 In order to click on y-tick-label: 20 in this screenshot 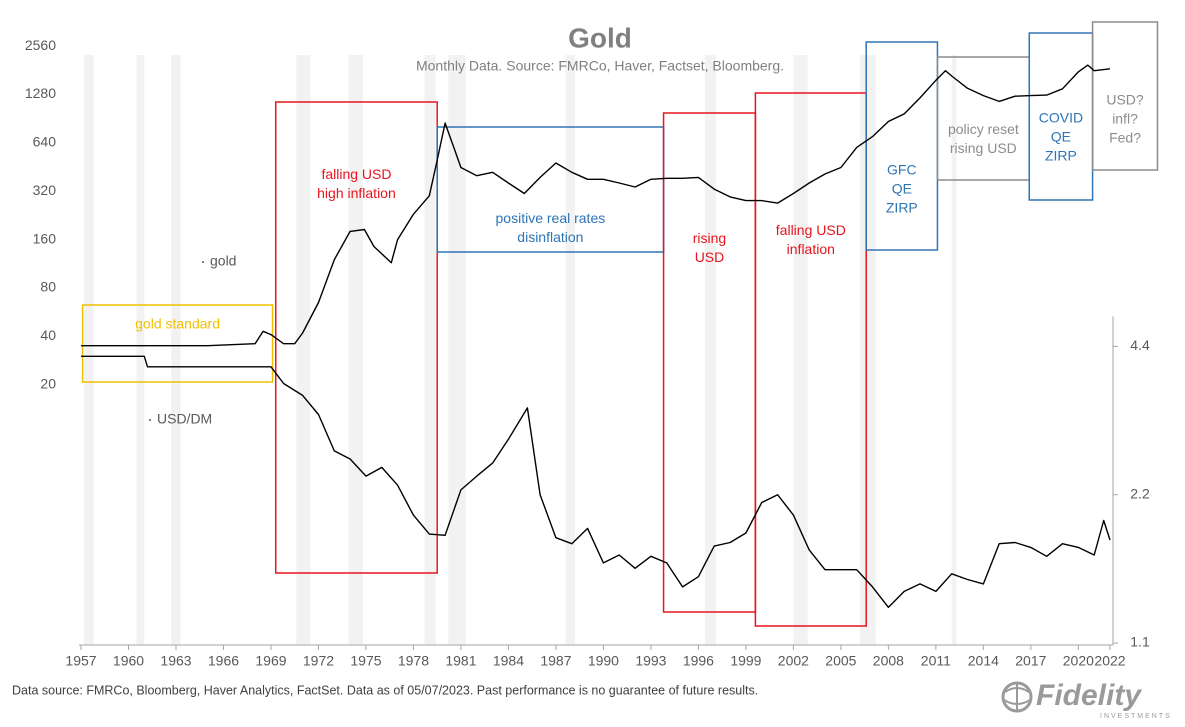, I will do `click(48, 383)`.